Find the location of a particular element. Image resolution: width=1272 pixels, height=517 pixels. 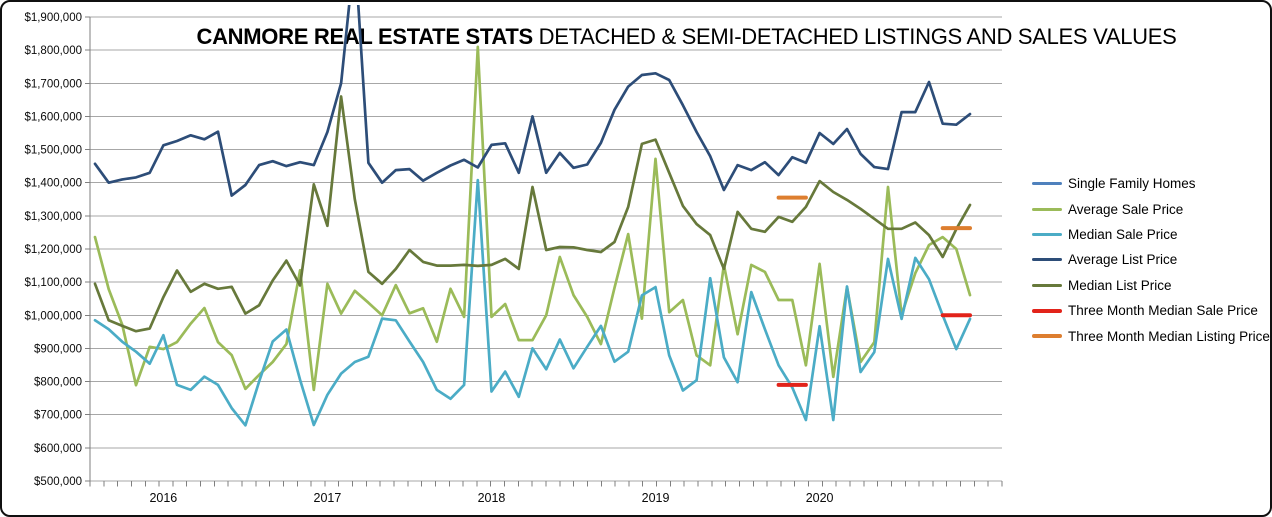

y-axis-label: $1,400,000 is located at coordinates (53, 184).